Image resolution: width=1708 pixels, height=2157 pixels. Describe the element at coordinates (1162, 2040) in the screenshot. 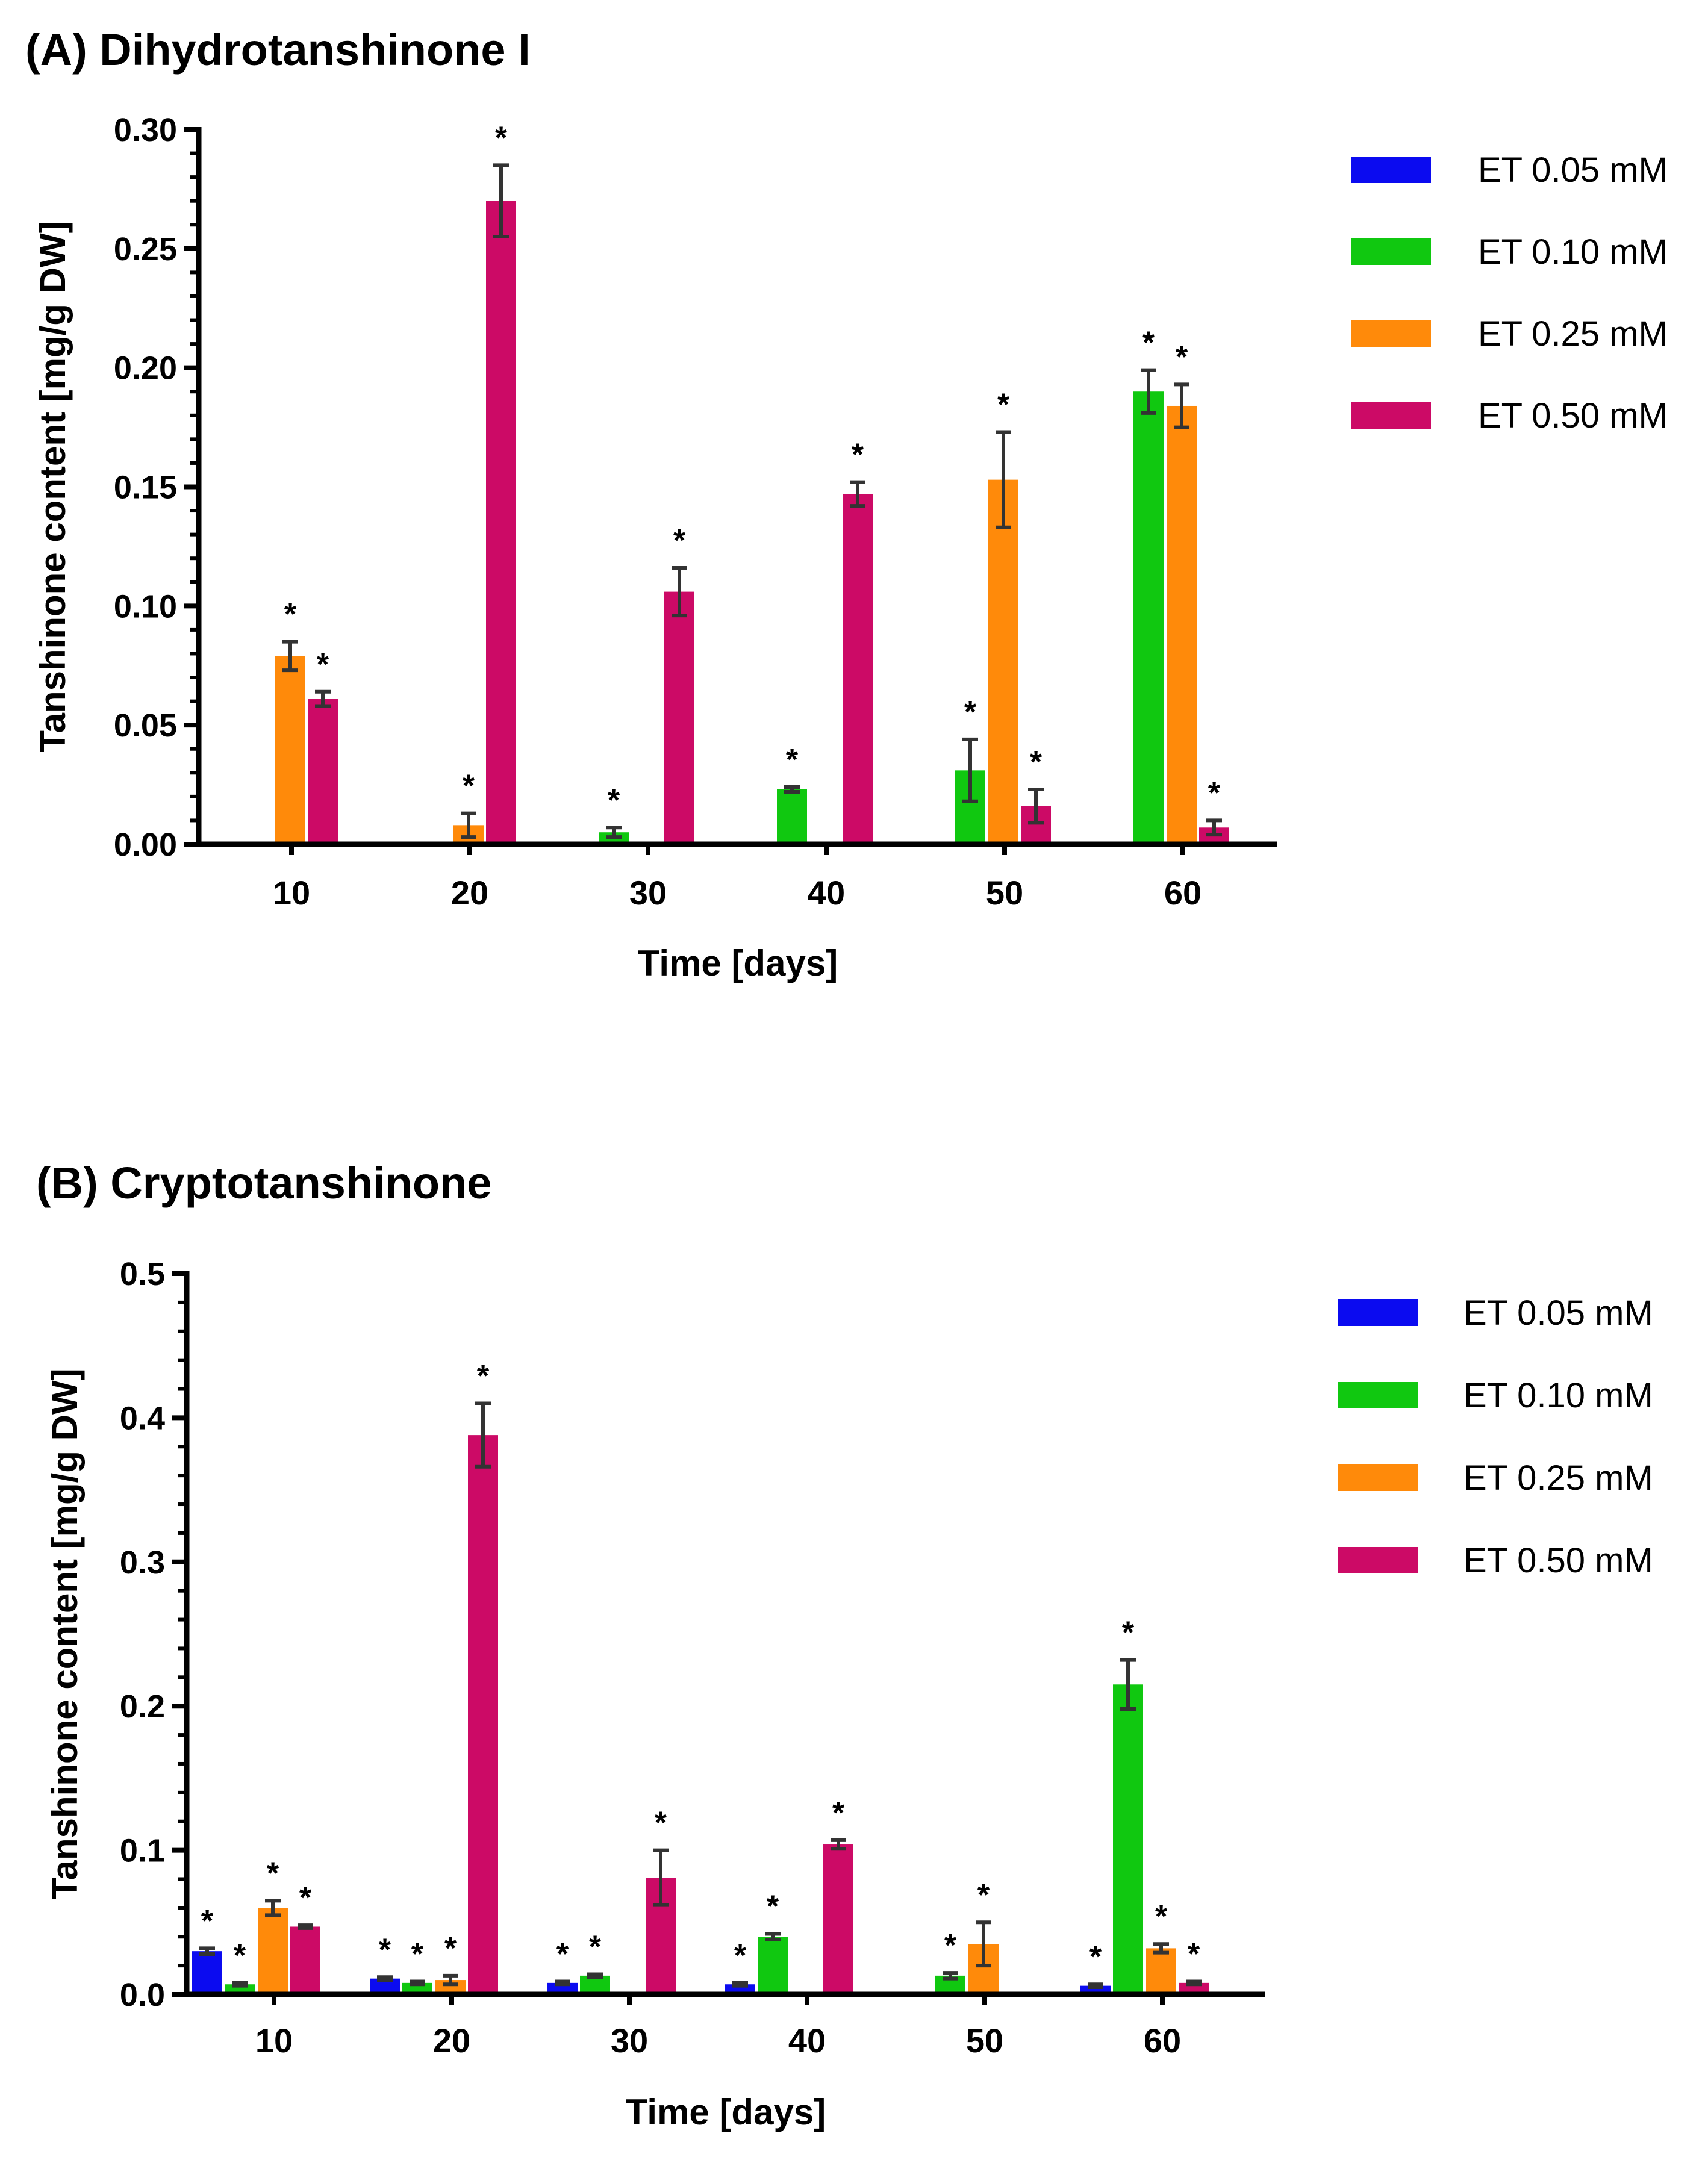

I see `x-tick-label: 60` at that location.